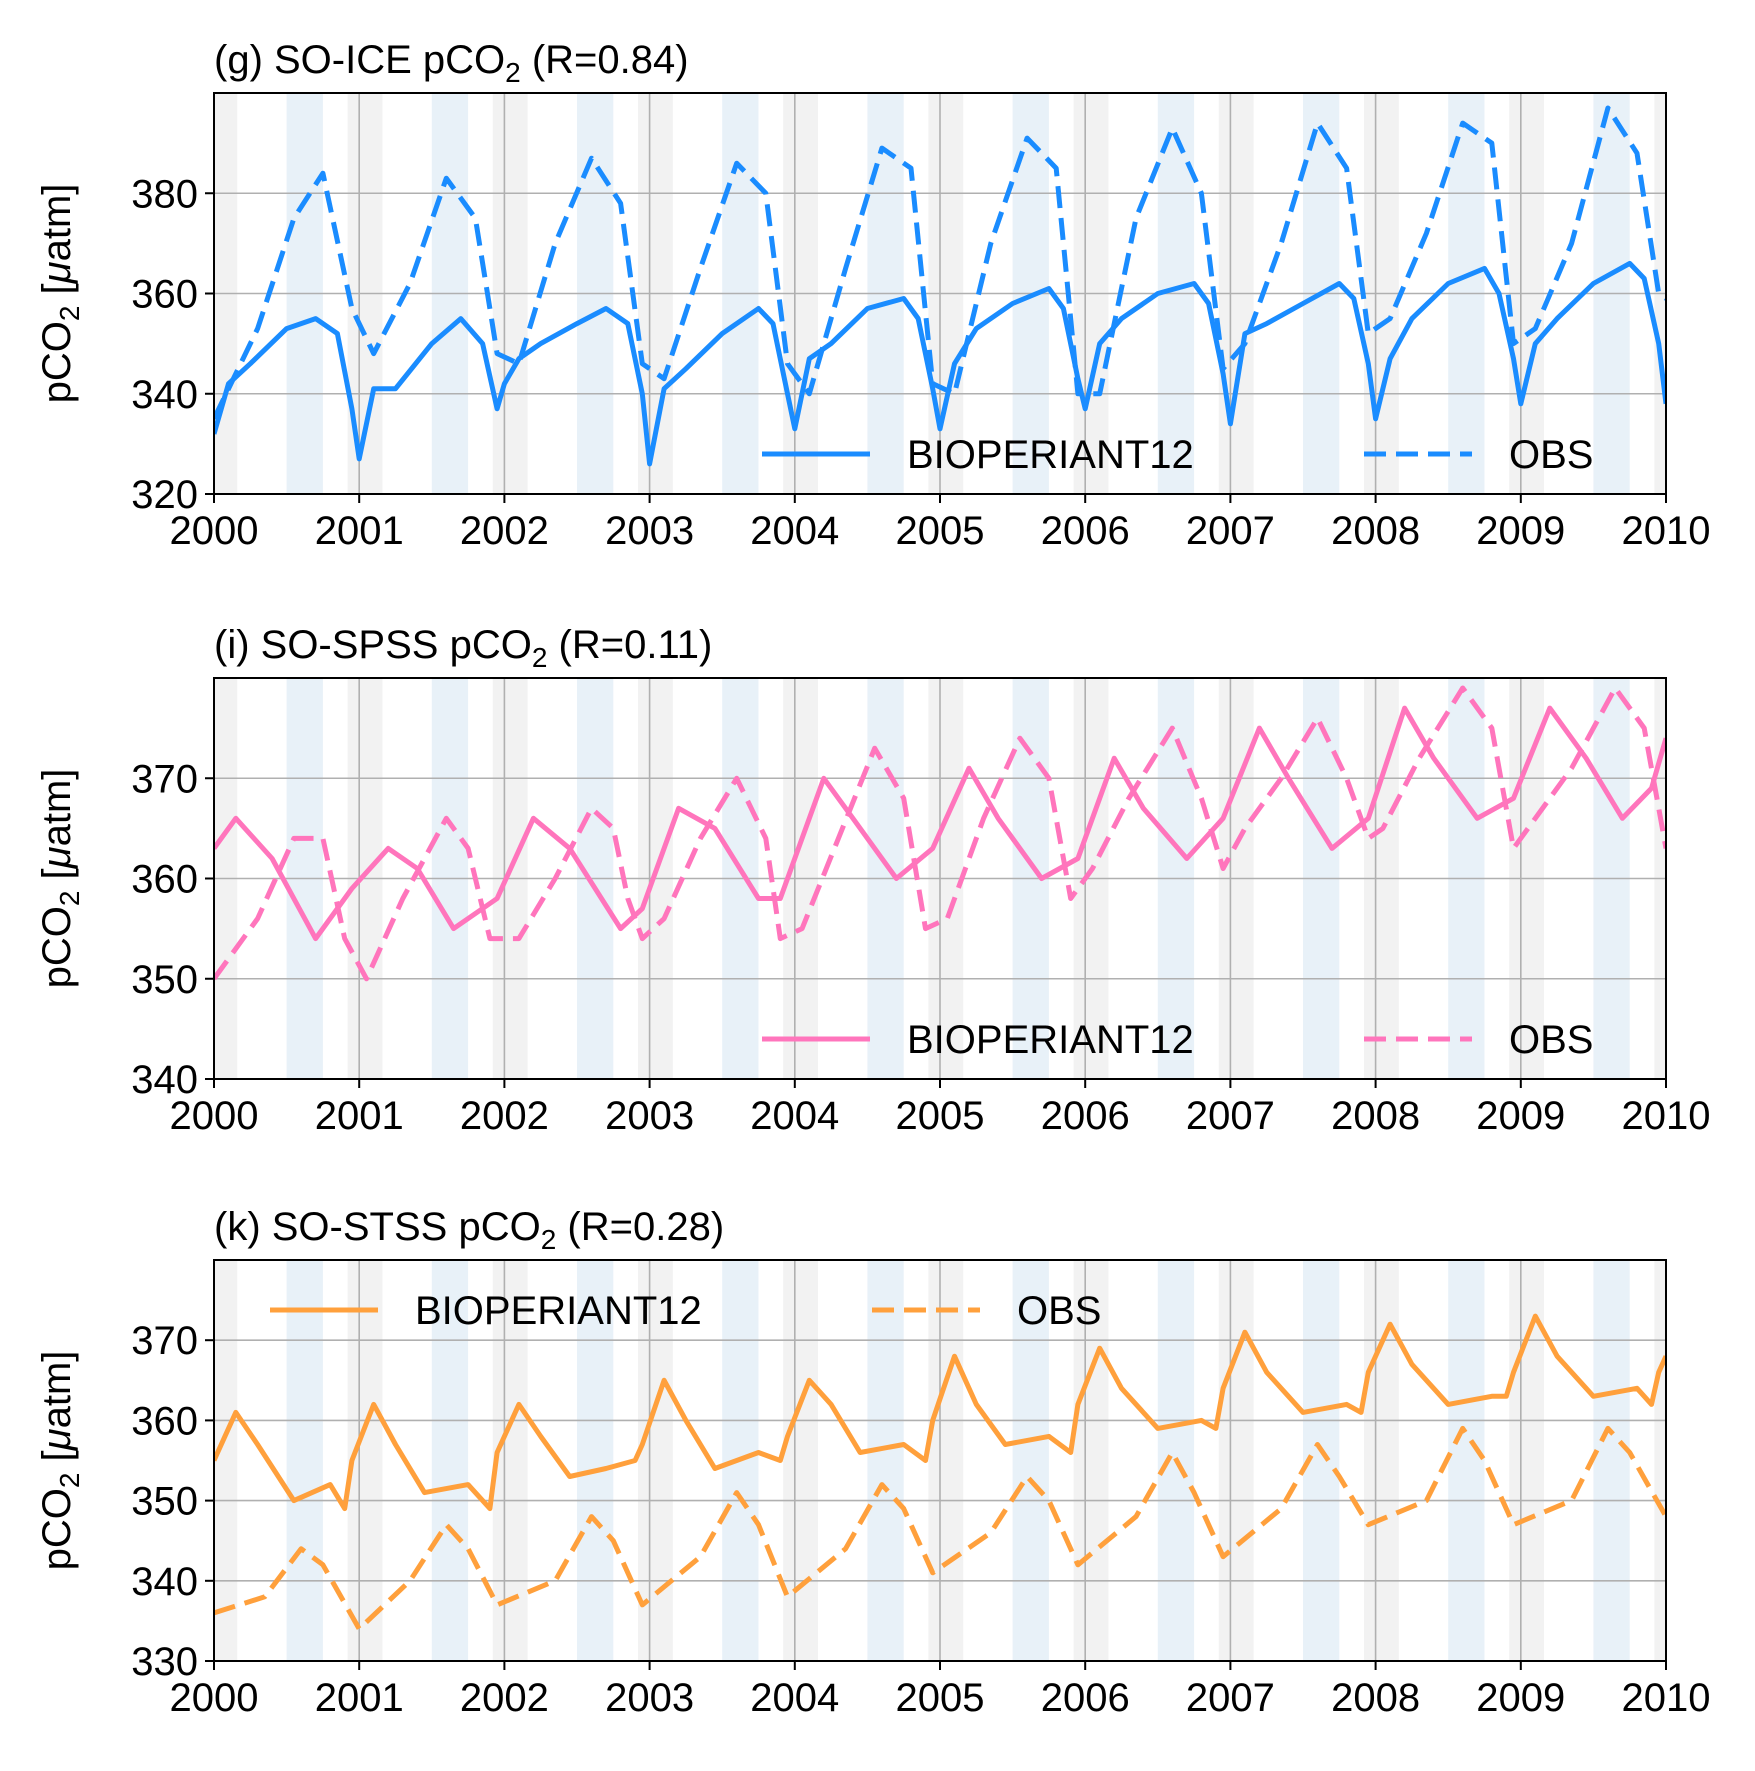 The image size is (1755, 1771). Describe the element at coordinates (164, 194) in the screenshot. I see `y-tick-label: 380` at that location.